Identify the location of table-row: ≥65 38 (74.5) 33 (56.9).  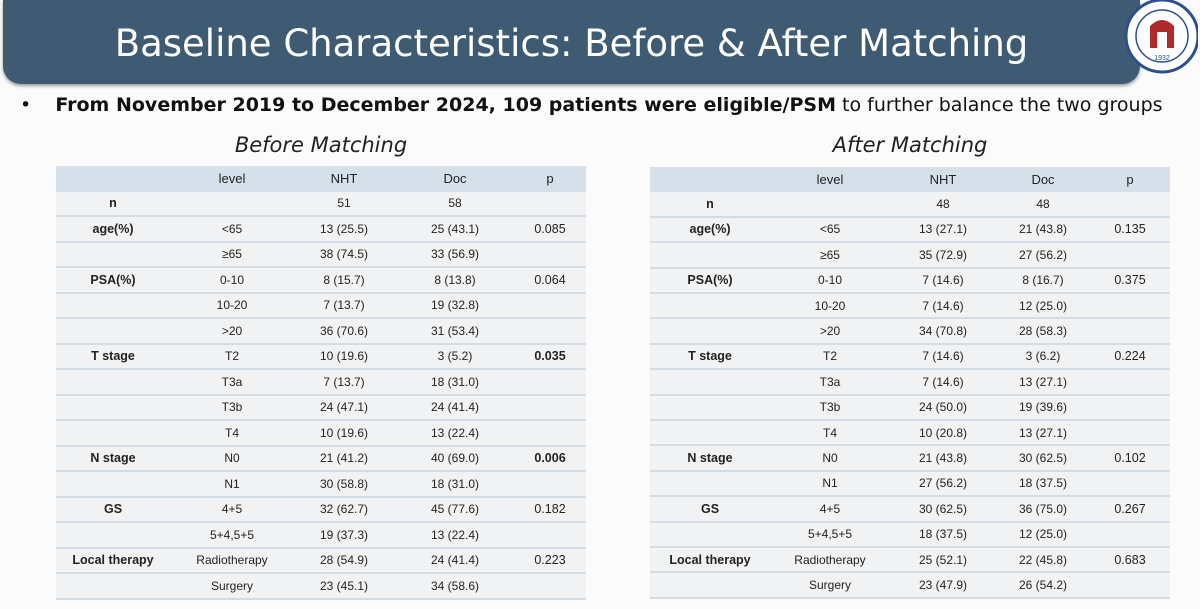
(321, 255).